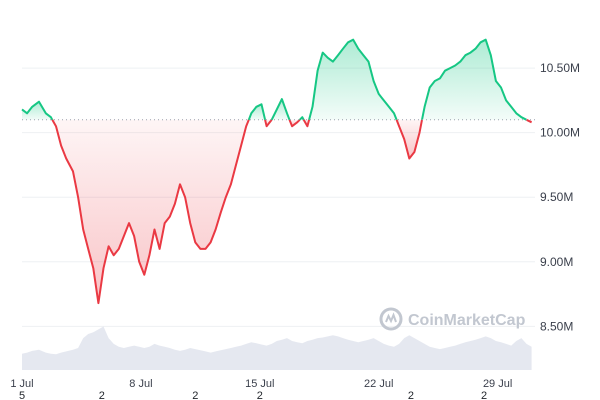  Describe the element at coordinates (378, 384) in the screenshot. I see `x-tick-label: 22 Jul` at that location.